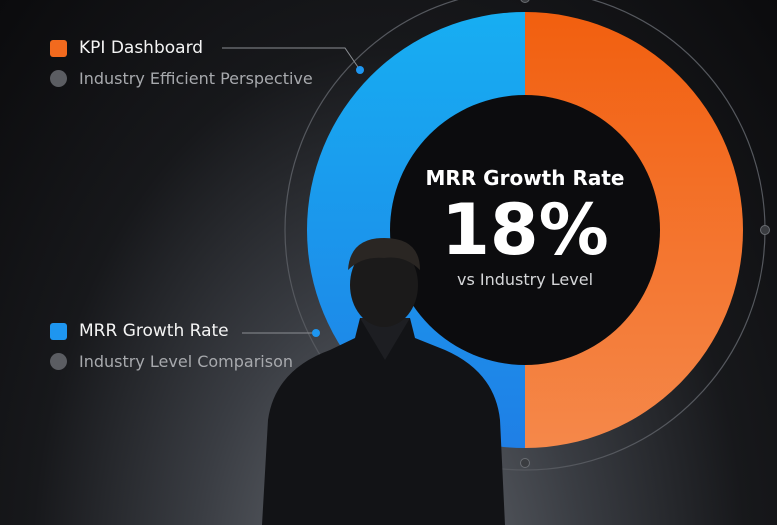 The width and height of the screenshot is (777, 525). What do you see at coordinates (154, 331) in the screenshot?
I see `legend-label: MRR Growth Rate` at bounding box center [154, 331].